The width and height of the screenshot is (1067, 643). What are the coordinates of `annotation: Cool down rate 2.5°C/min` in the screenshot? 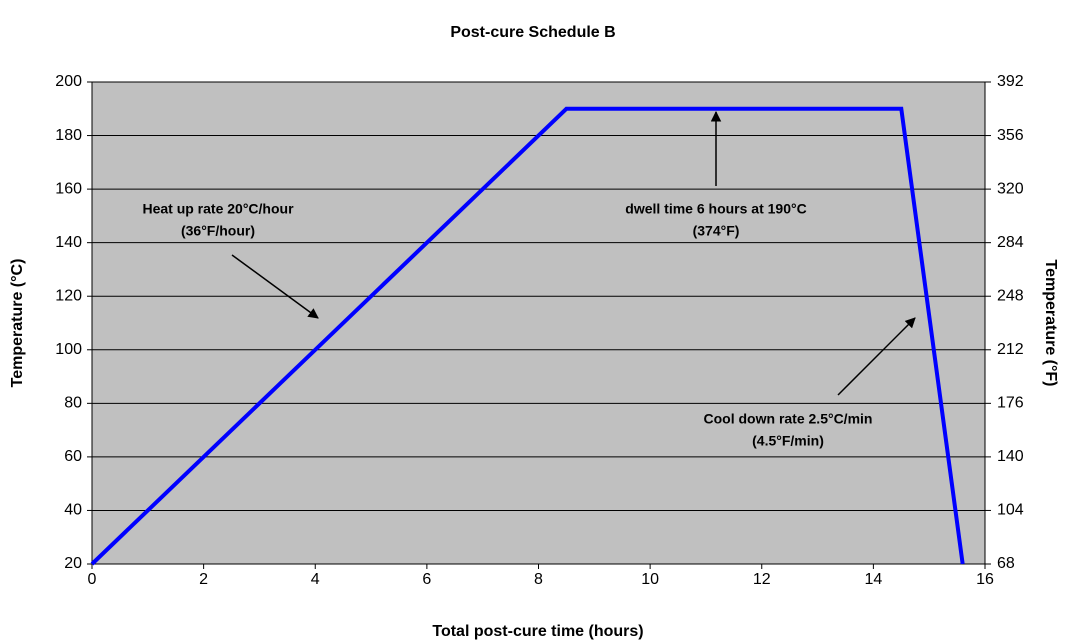 It's located at (788, 419).